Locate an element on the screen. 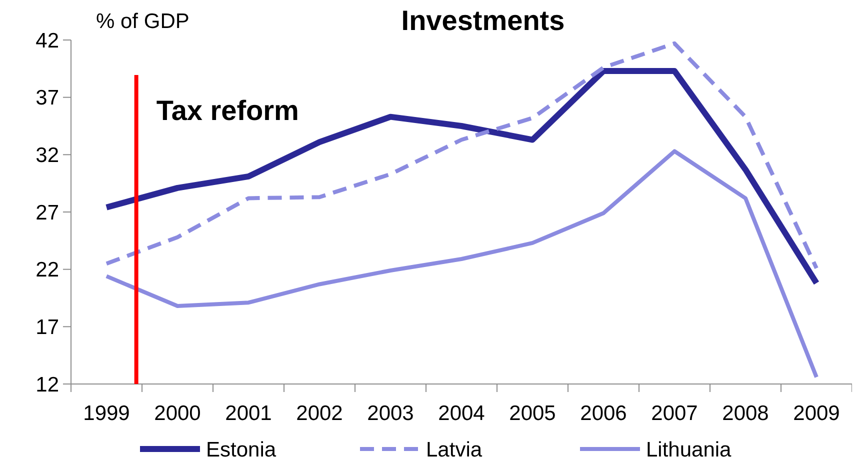 The height and width of the screenshot is (469, 860). x-tick-label: 2007 is located at coordinates (674, 413).